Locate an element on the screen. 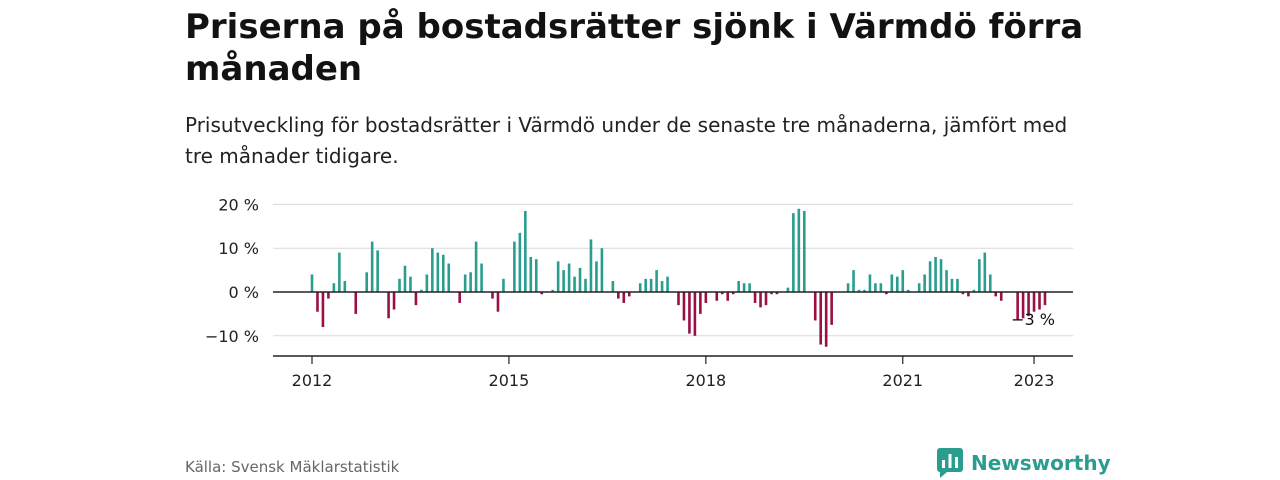 The width and height of the screenshot is (1280, 480). x-tick-label: 2015 is located at coordinates (509, 380).